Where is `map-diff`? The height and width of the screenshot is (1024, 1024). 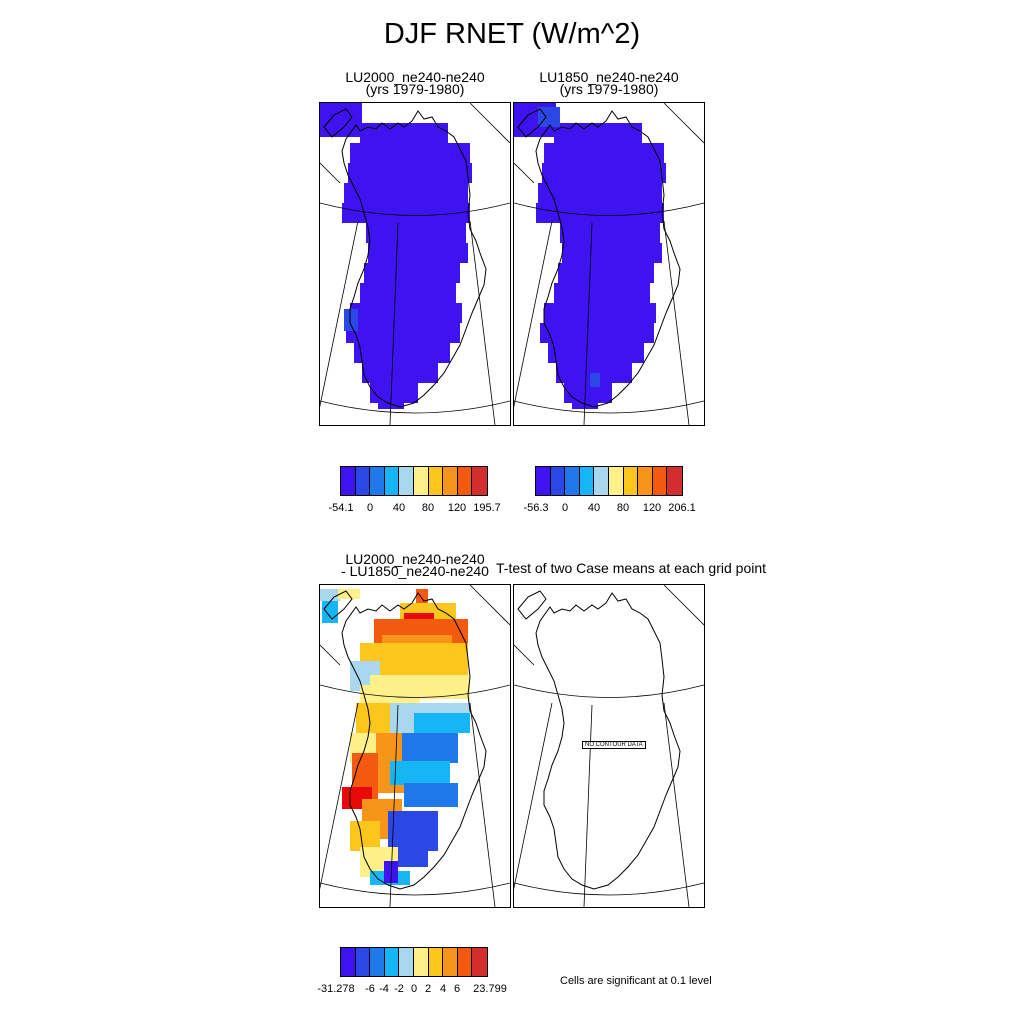 map-diff is located at coordinates (415, 746).